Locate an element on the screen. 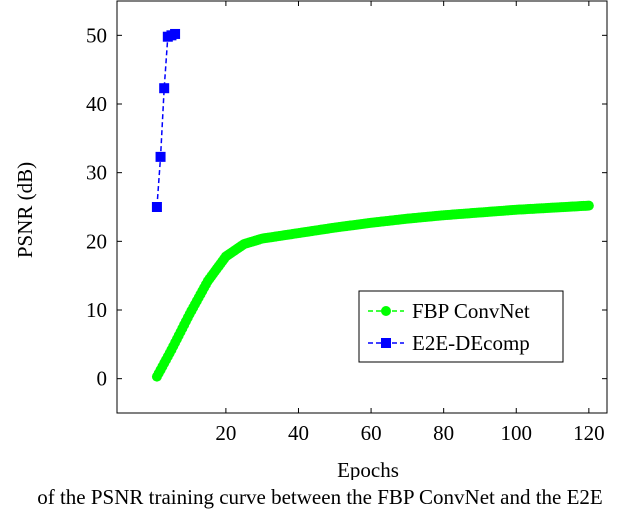 The image size is (640, 515). legend-box is located at coordinates (461, 326).